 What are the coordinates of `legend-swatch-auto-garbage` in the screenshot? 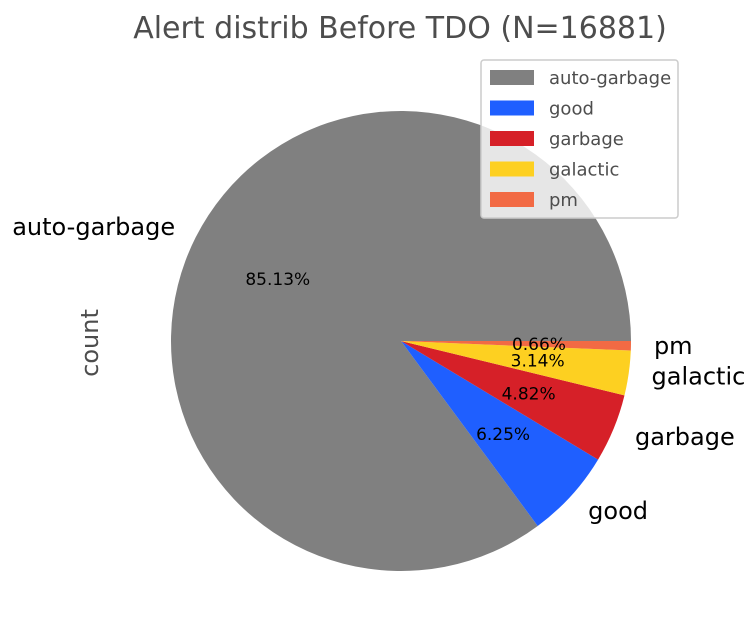 It's located at (512, 77).